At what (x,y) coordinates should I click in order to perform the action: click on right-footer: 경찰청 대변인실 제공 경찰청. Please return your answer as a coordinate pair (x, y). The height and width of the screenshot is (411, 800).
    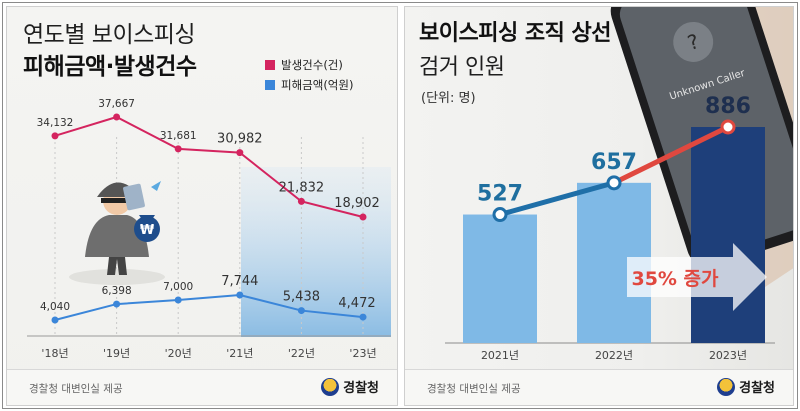
    Looking at the image, I should click on (599, 387).